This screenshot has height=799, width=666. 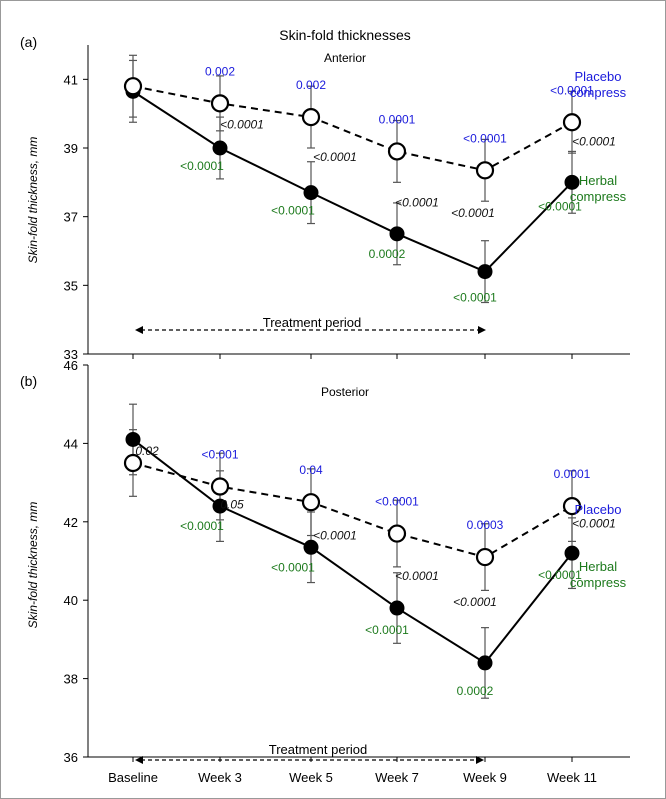 I want to click on y-tick-label: 46, so click(x=71, y=365).